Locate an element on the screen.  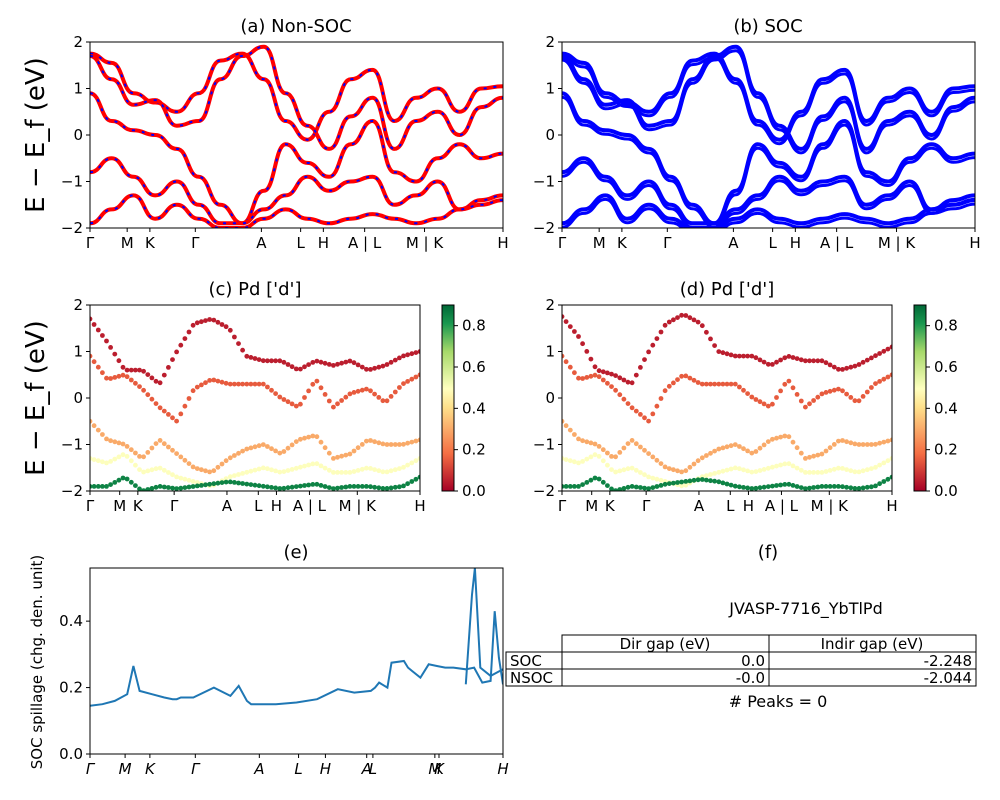
band-line-soc-split is located at coordinates (768, 161).